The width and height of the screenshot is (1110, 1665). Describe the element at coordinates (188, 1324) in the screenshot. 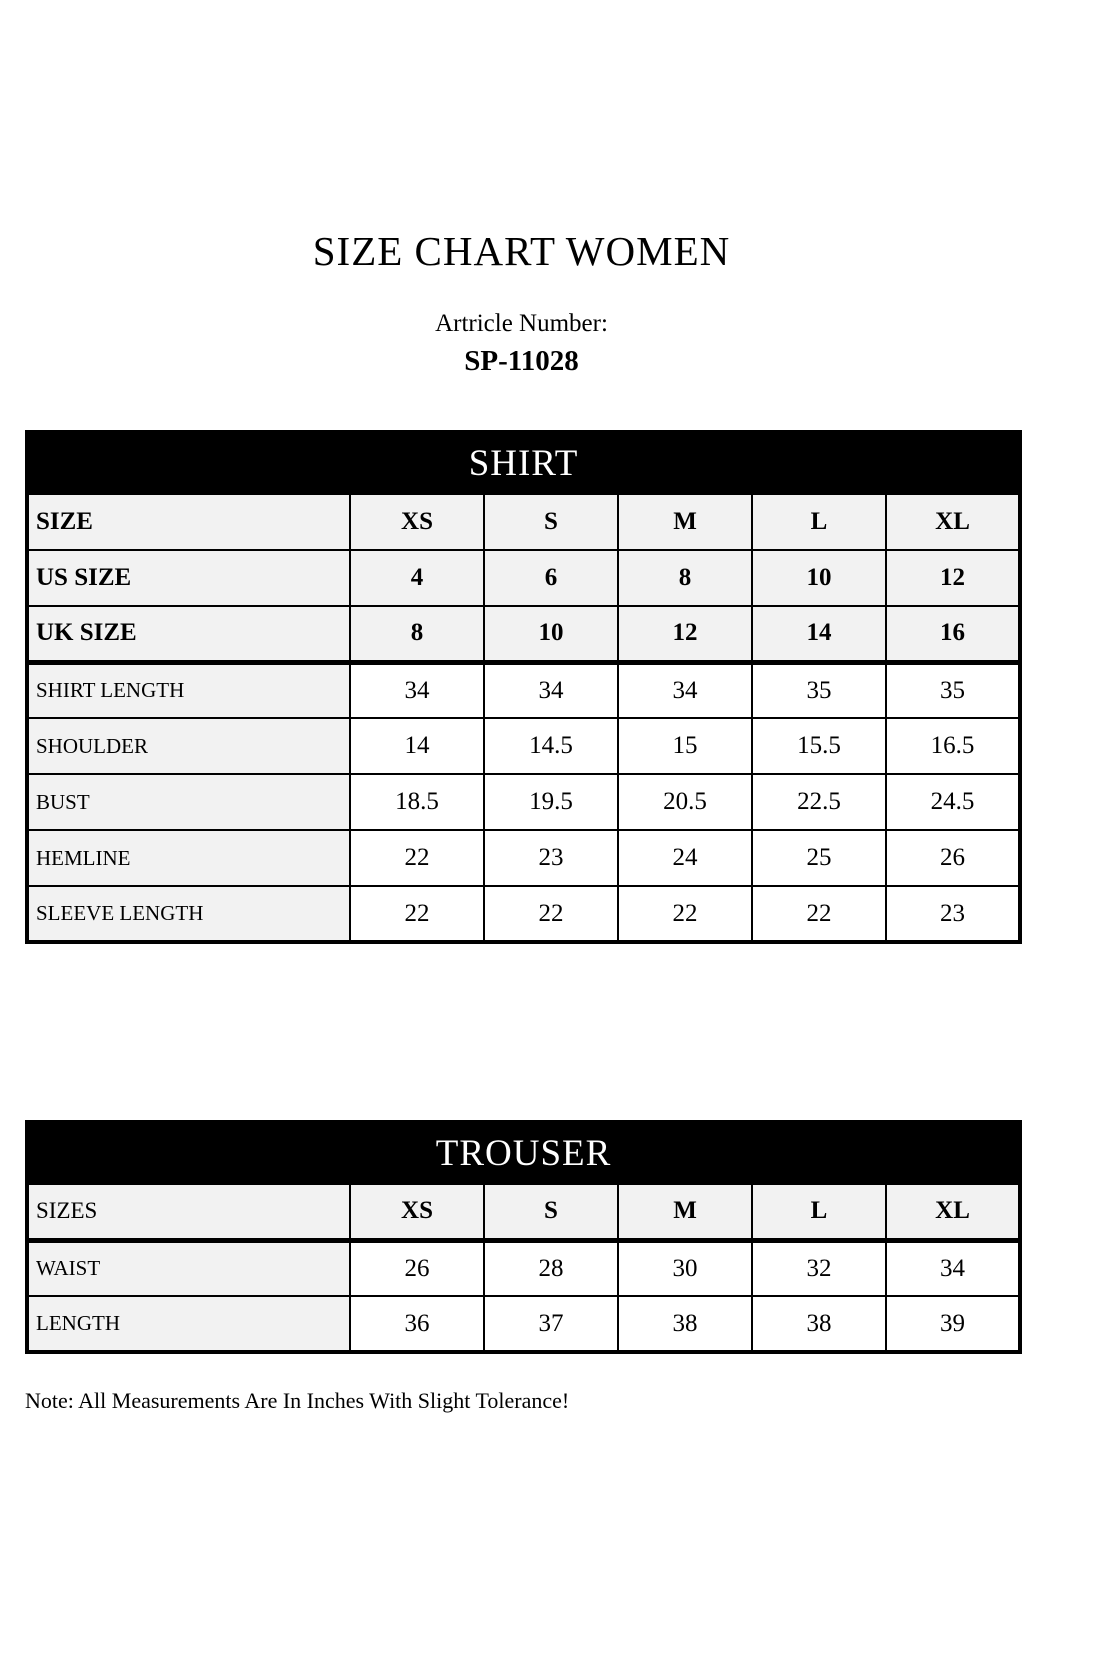

I see `row-label: LENGTH` at that location.